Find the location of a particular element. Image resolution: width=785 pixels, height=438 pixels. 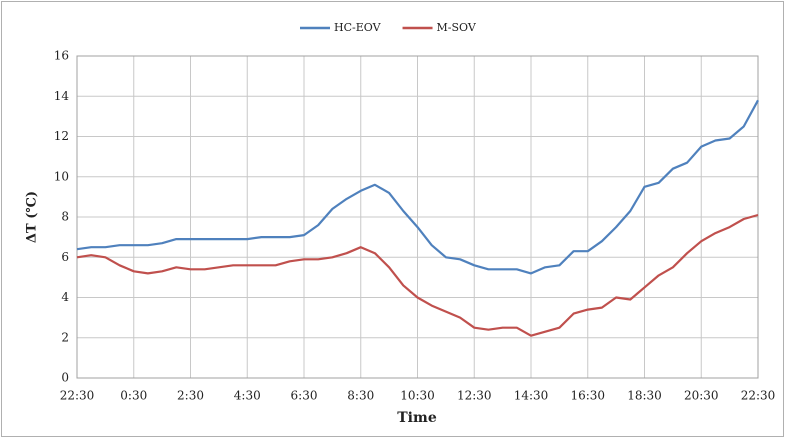

legend-label: M-SOV is located at coordinates (457, 27).